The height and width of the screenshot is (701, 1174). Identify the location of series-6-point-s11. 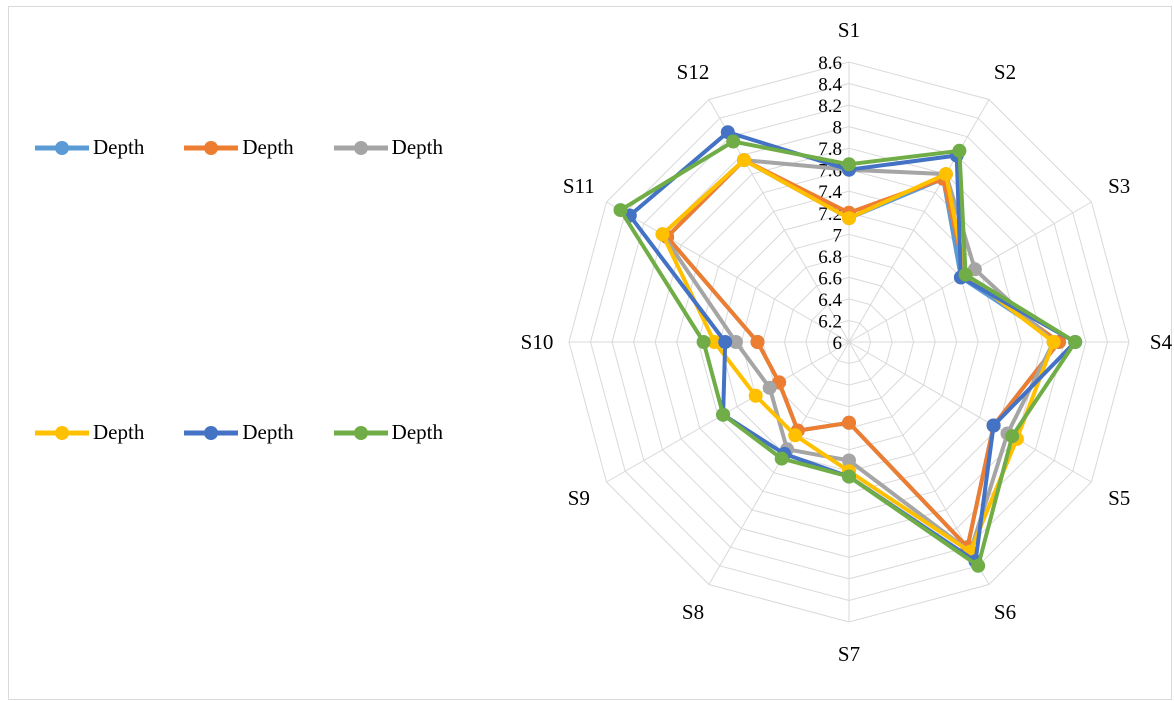
(620, 210).